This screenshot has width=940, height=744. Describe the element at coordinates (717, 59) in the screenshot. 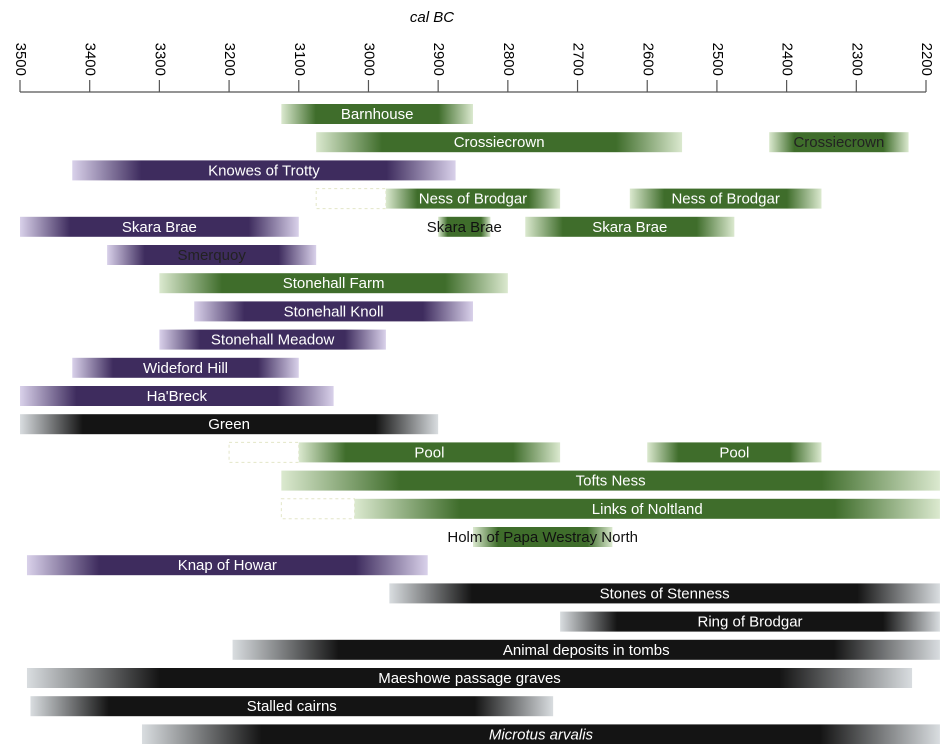

I see `x-tick-label: 2500` at that location.